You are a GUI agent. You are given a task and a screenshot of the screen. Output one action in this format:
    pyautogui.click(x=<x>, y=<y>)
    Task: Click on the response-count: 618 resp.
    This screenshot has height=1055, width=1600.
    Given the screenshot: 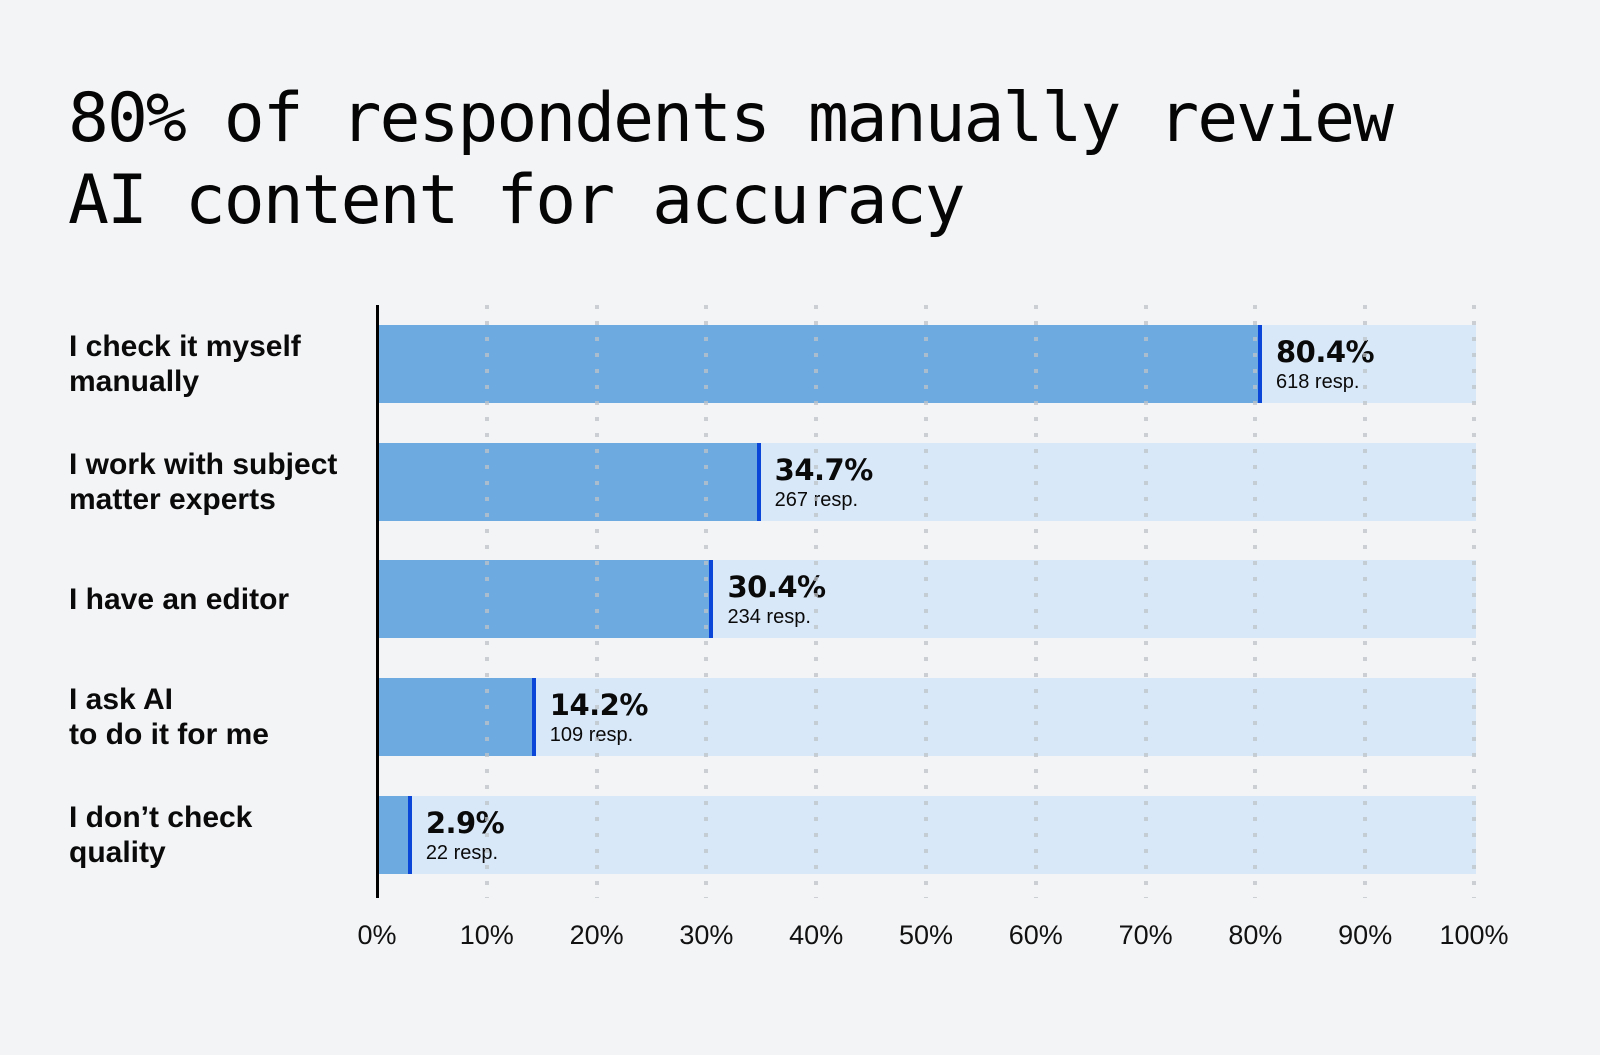 What is the action you would take?
    pyautogui.click(x=1317, y=382)
    